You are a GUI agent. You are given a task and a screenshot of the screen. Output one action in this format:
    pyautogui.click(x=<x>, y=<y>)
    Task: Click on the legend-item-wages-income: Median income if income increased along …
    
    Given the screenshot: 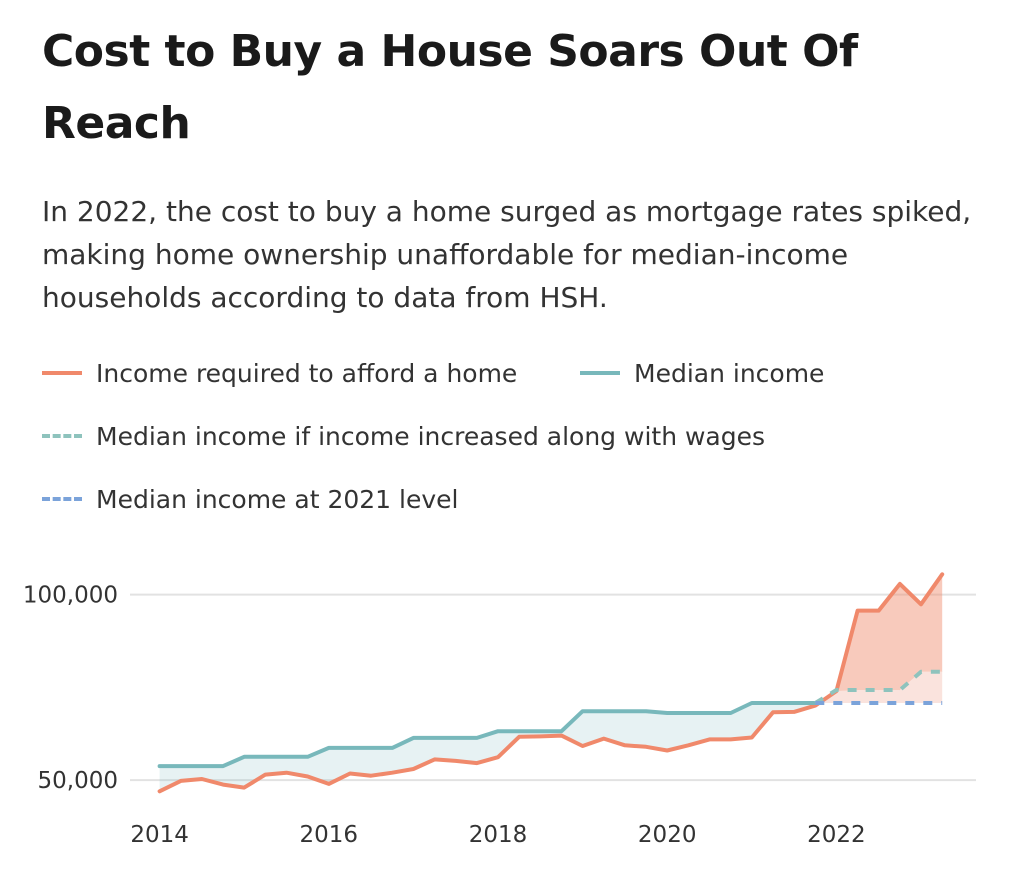 What is the action you would take?
    pyautogui.click(x=403, y=436)
    